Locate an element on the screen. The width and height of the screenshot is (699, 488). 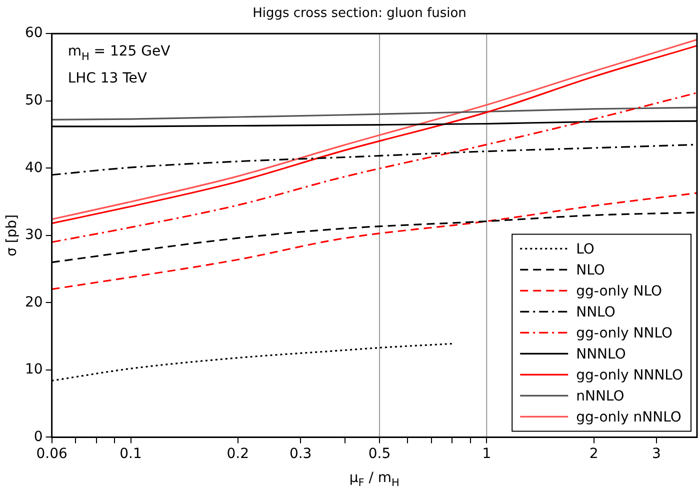
legend-label: nNNLO is located at coordinates (600, 396).